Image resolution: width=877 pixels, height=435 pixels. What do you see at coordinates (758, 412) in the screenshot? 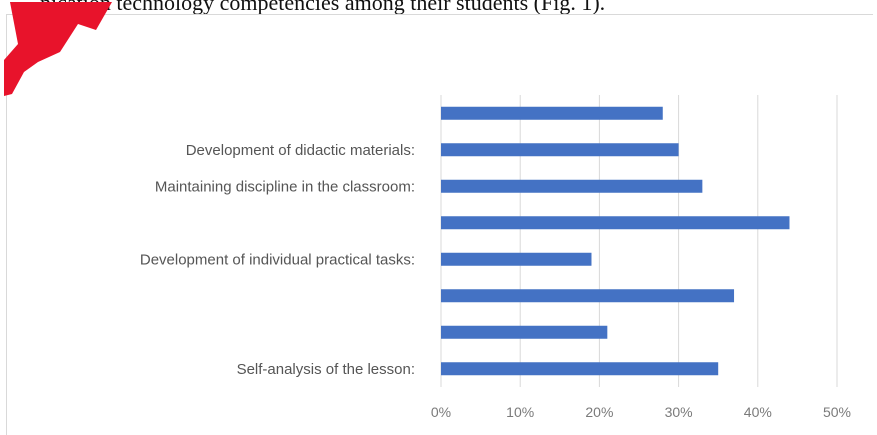
I see `x-tick-label: 40%` at bounding box center [758, 412].